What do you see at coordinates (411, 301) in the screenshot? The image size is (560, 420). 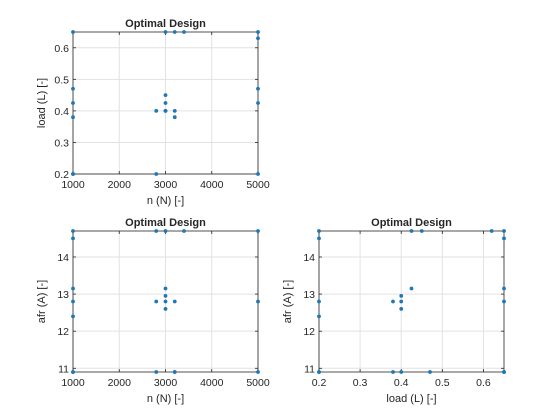 I see `plot-area` at bounding box center [411, 301].